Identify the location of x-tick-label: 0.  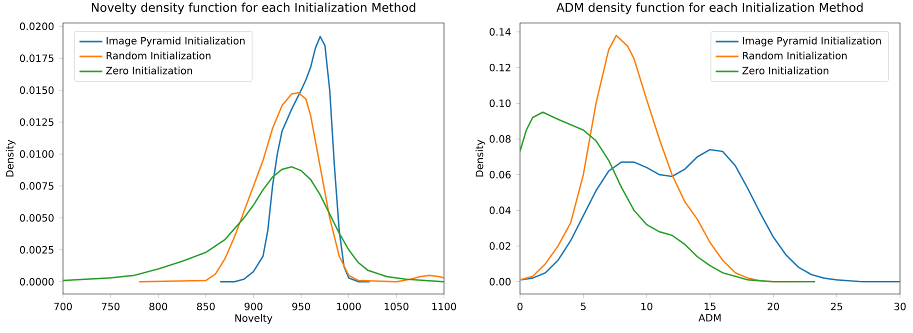
(520, 306).